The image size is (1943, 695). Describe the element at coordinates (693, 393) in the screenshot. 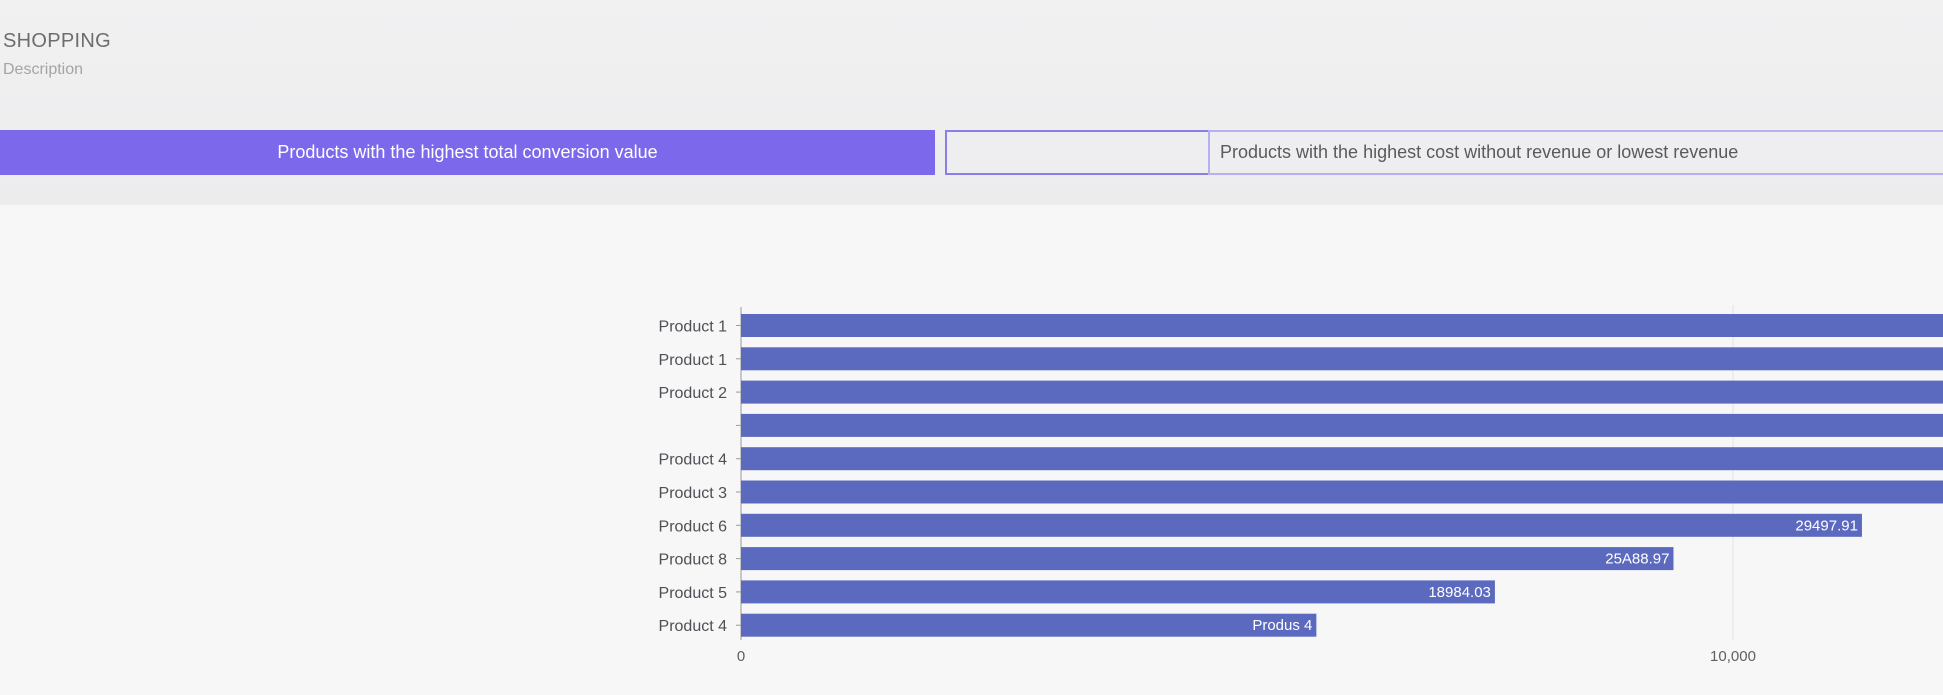

I see `category-label: Product 2` at that location.